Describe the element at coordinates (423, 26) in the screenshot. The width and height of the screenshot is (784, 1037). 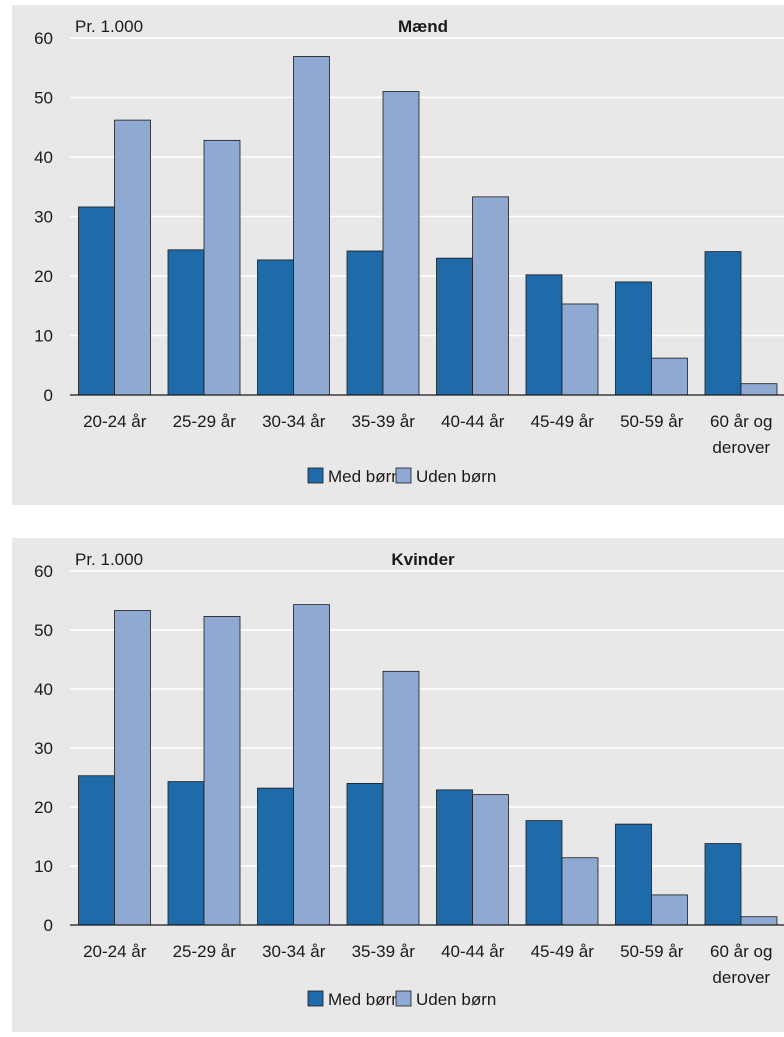
I see `chart-title: Mænd` at that location.